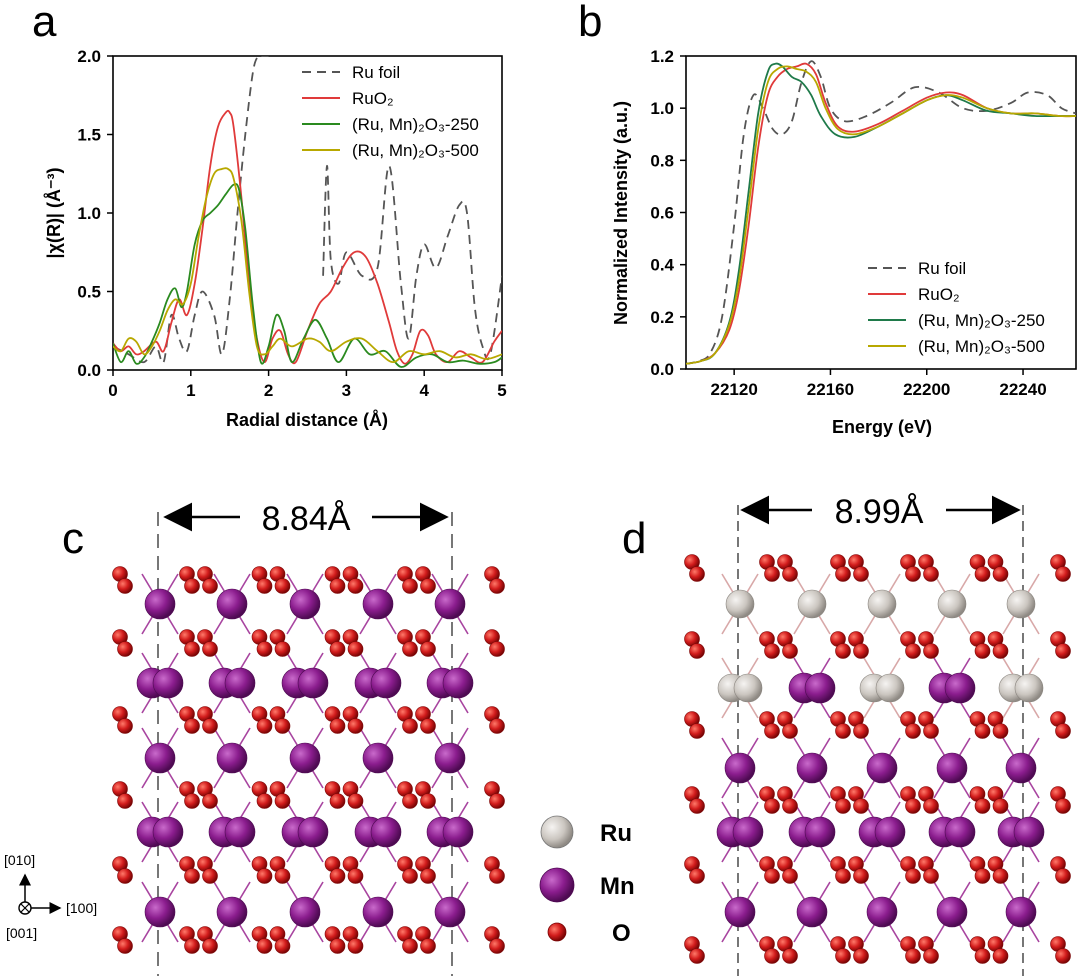 The width and height of the screenshot is (1080, 976). I want to click on y-tick-label: 0.6, so click(662, 213).